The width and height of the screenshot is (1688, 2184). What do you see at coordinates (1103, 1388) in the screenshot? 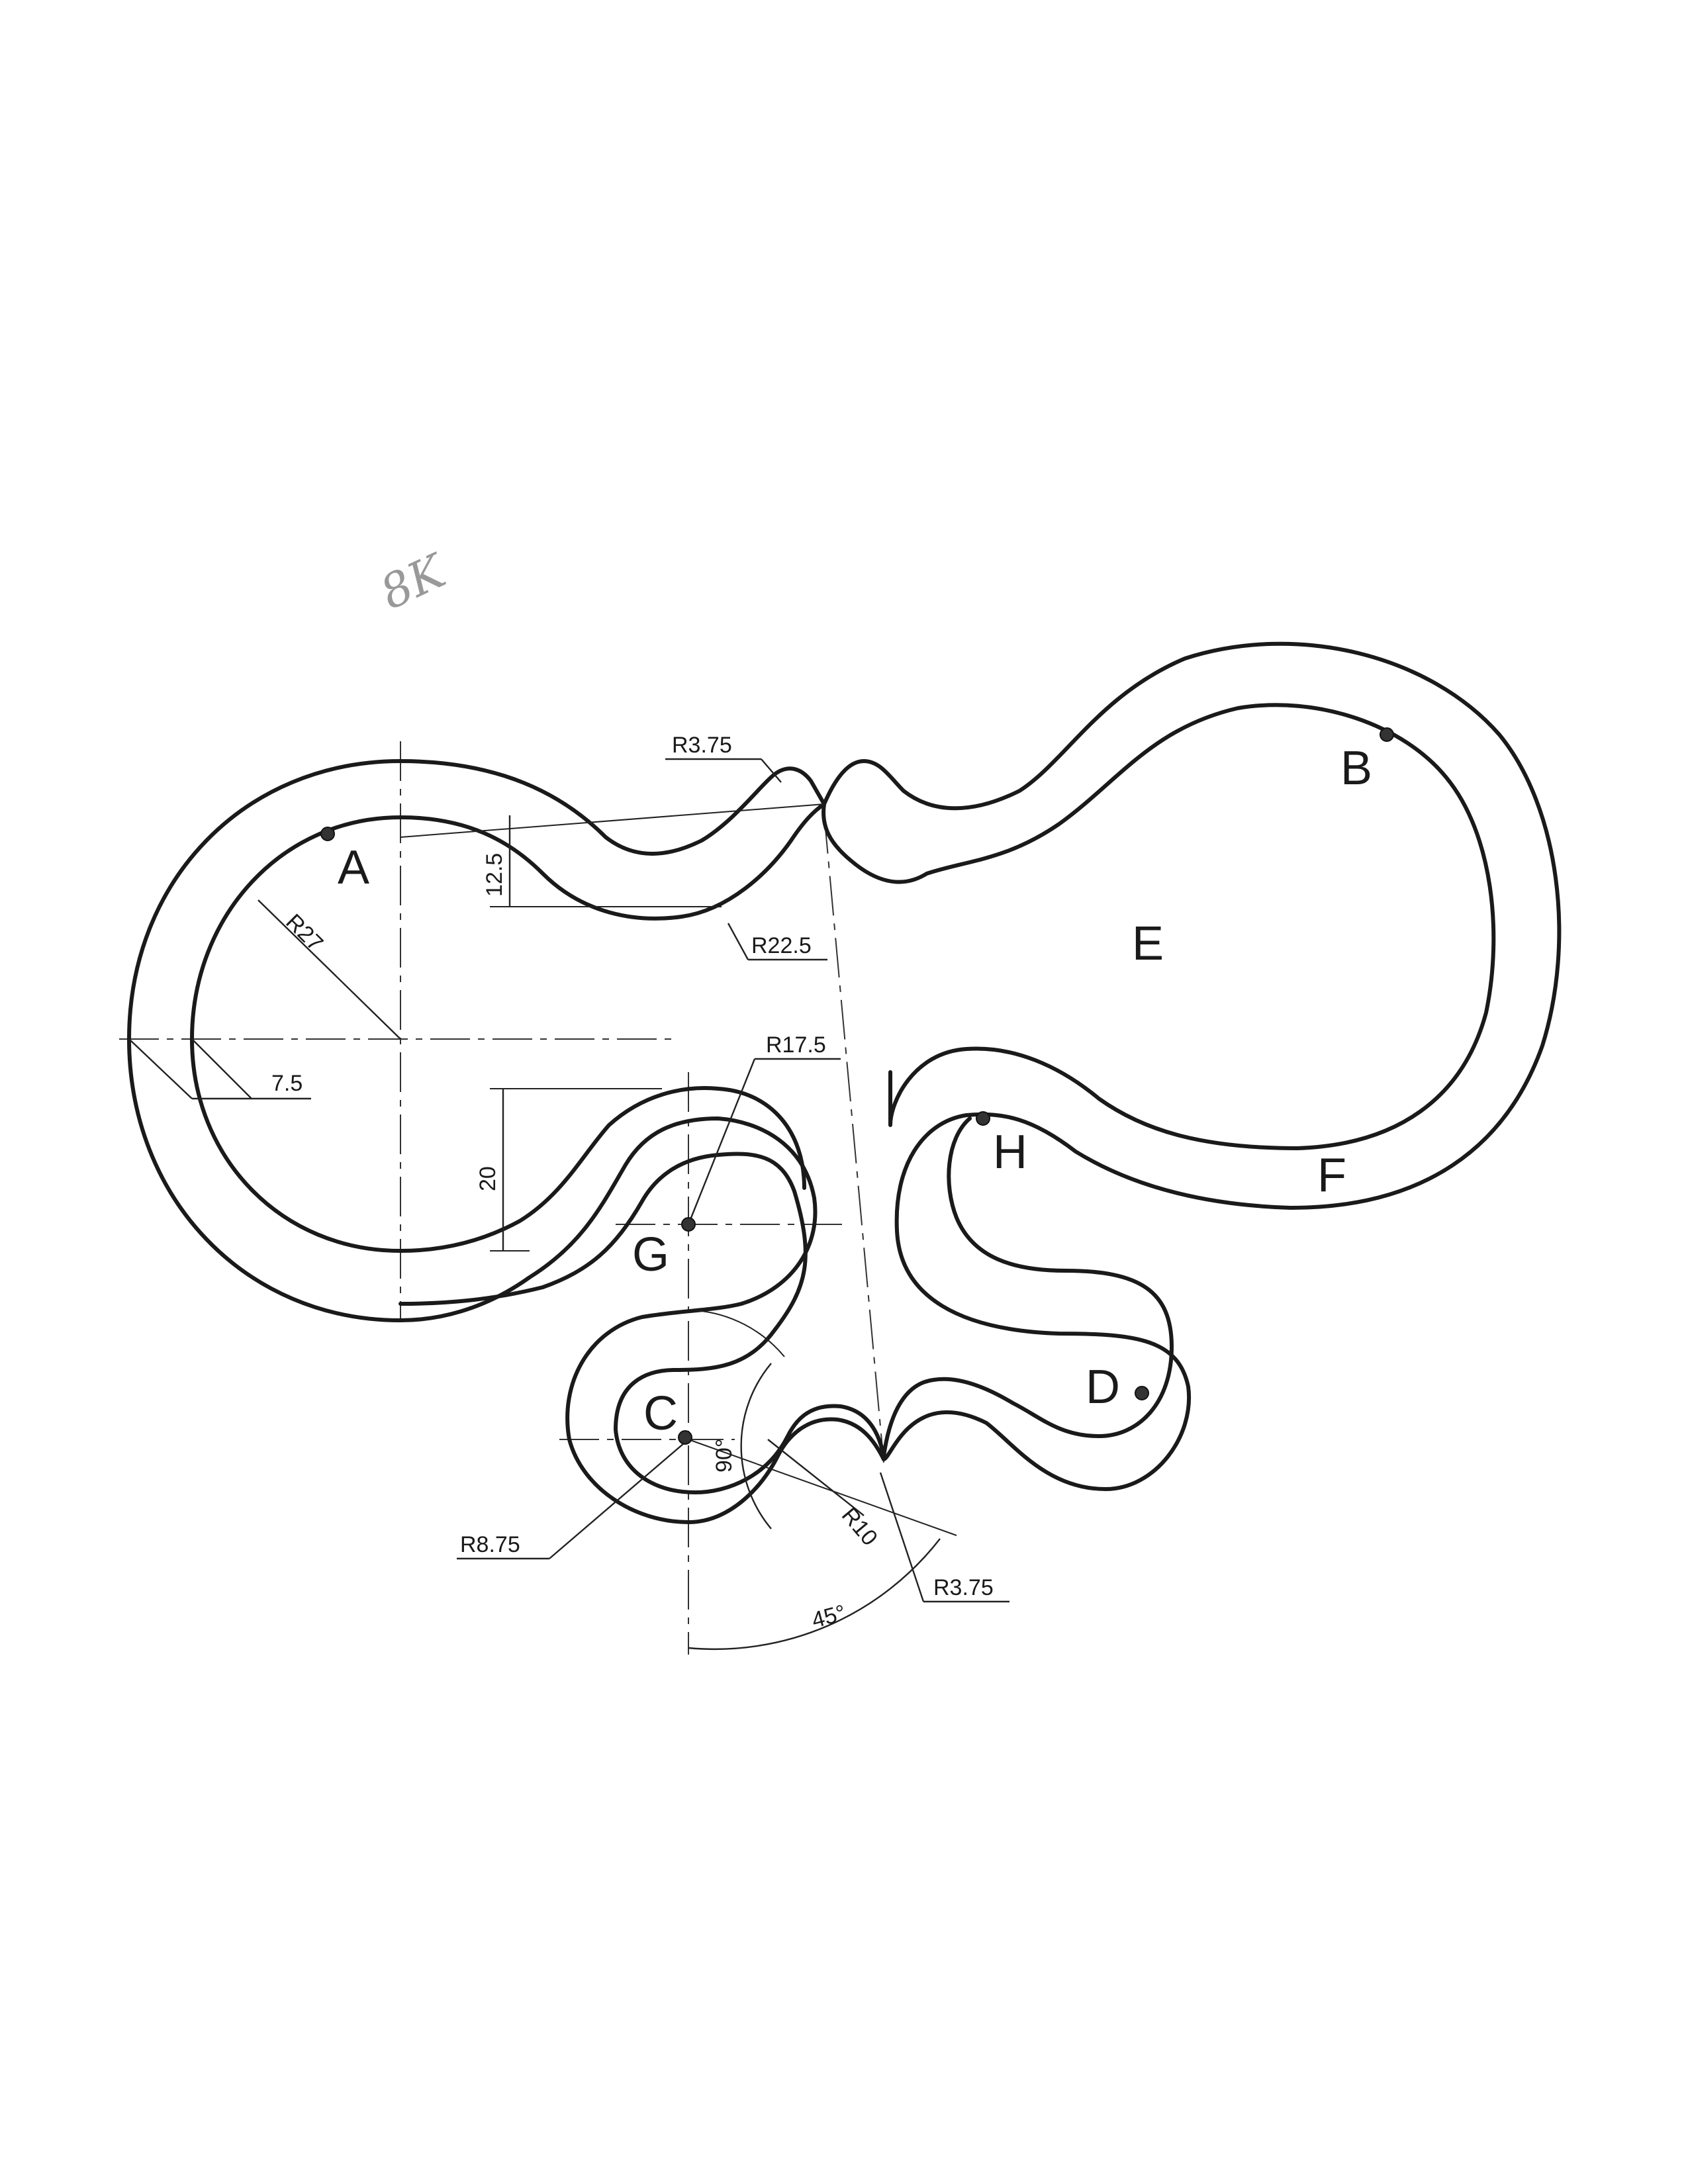
I see `point-label-d: D` at bounding box center [1103, 1388].